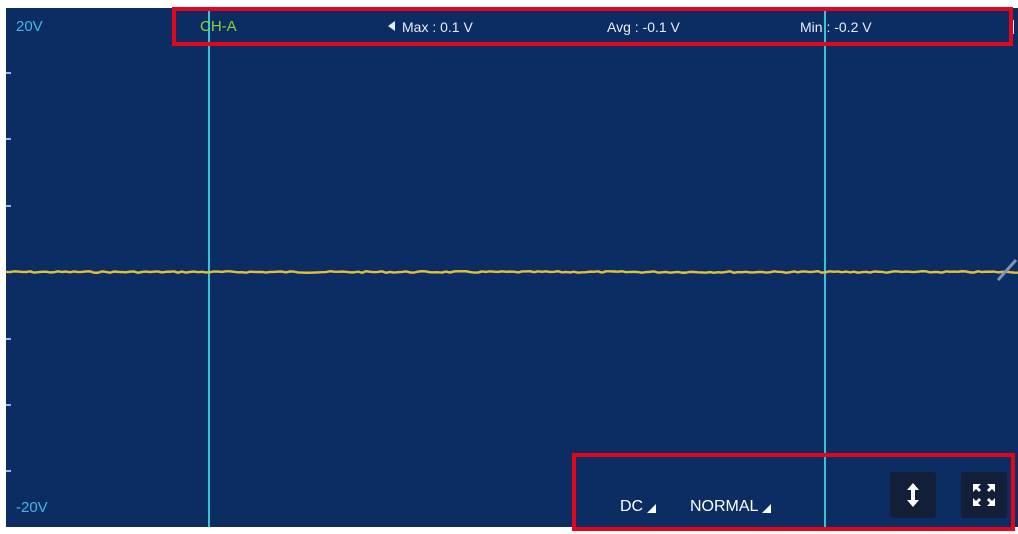  Describe the element at coordinates (512, 272) in the screenshot. I see `signal-trace` at that location.